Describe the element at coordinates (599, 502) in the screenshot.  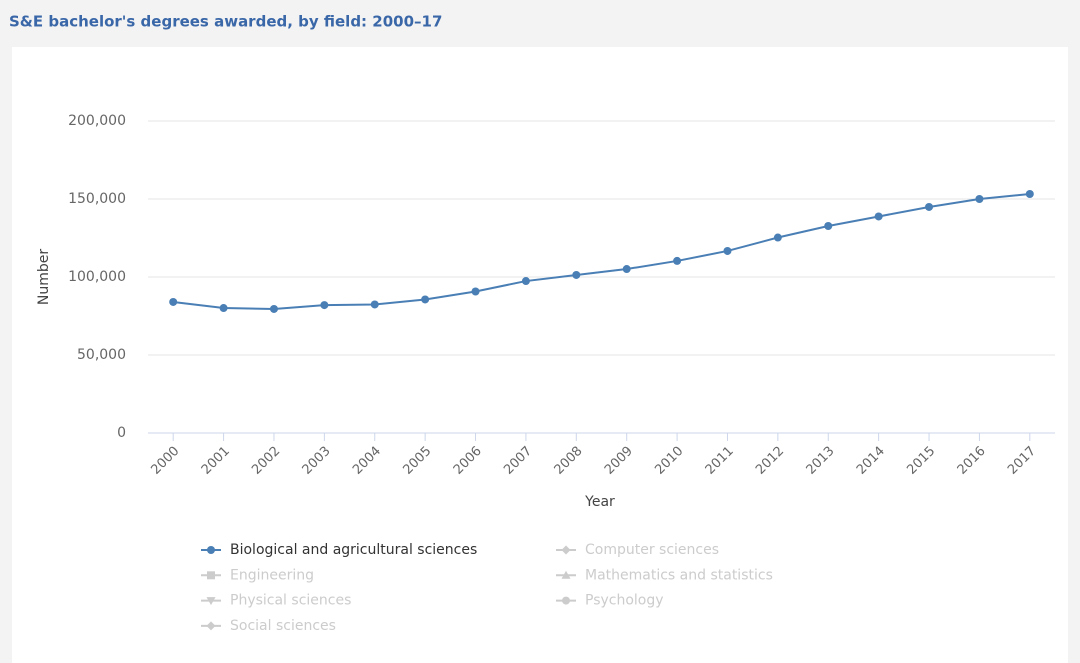
I see `x-axis-label: Year` at that location.